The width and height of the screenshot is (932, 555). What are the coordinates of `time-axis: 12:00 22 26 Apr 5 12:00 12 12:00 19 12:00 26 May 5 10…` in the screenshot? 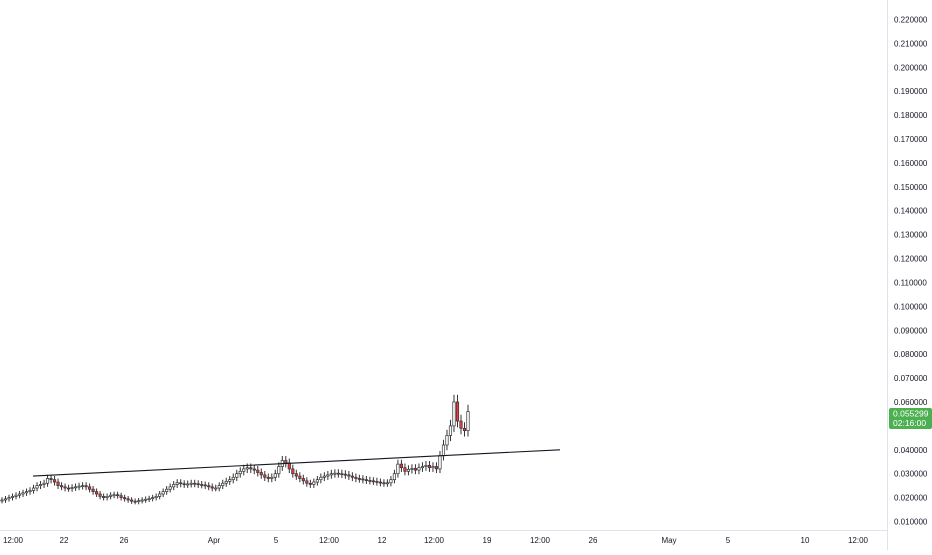 It's located at (436, 540).